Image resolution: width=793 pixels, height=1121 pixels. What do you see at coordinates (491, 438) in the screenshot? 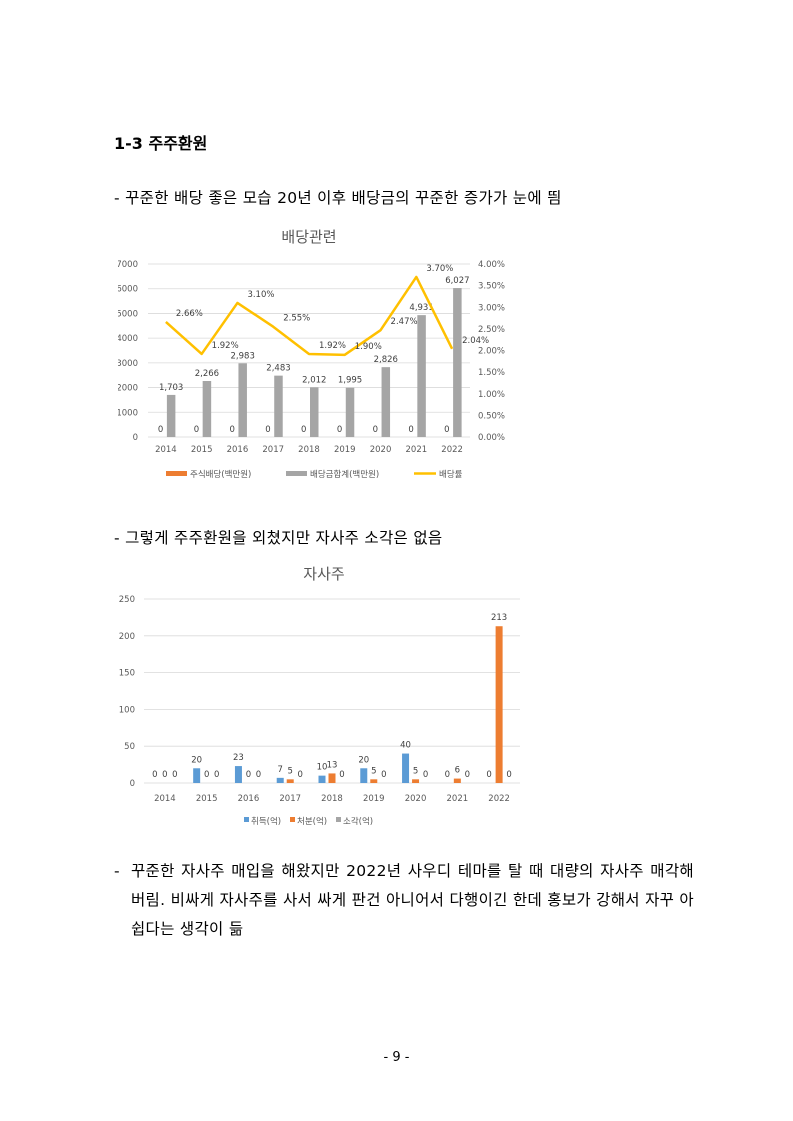
I see `y2-tick-label: 0.00%` at bounding box center [491, 438].